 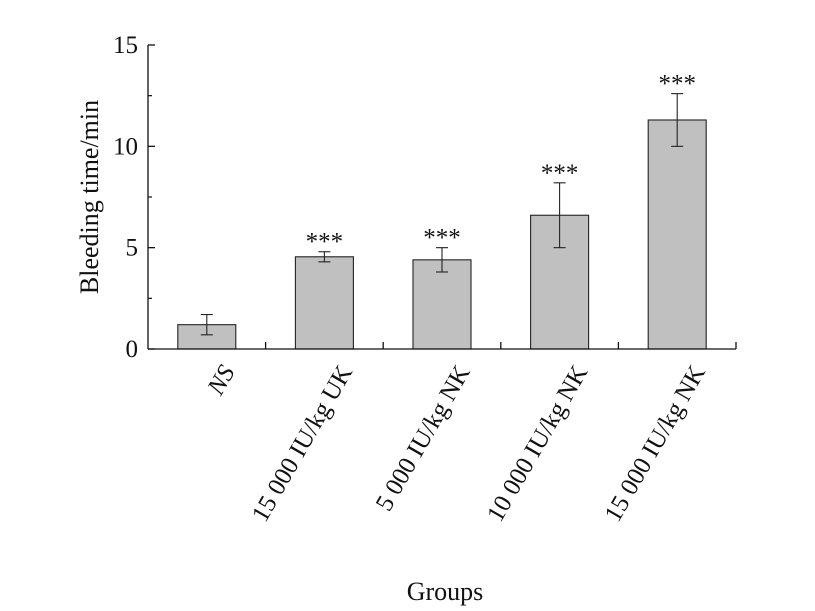 What do you see at coordinates (125, 146) in the screenshot?
I see `y-tick-label: 10` at bounding box center [125, 146].